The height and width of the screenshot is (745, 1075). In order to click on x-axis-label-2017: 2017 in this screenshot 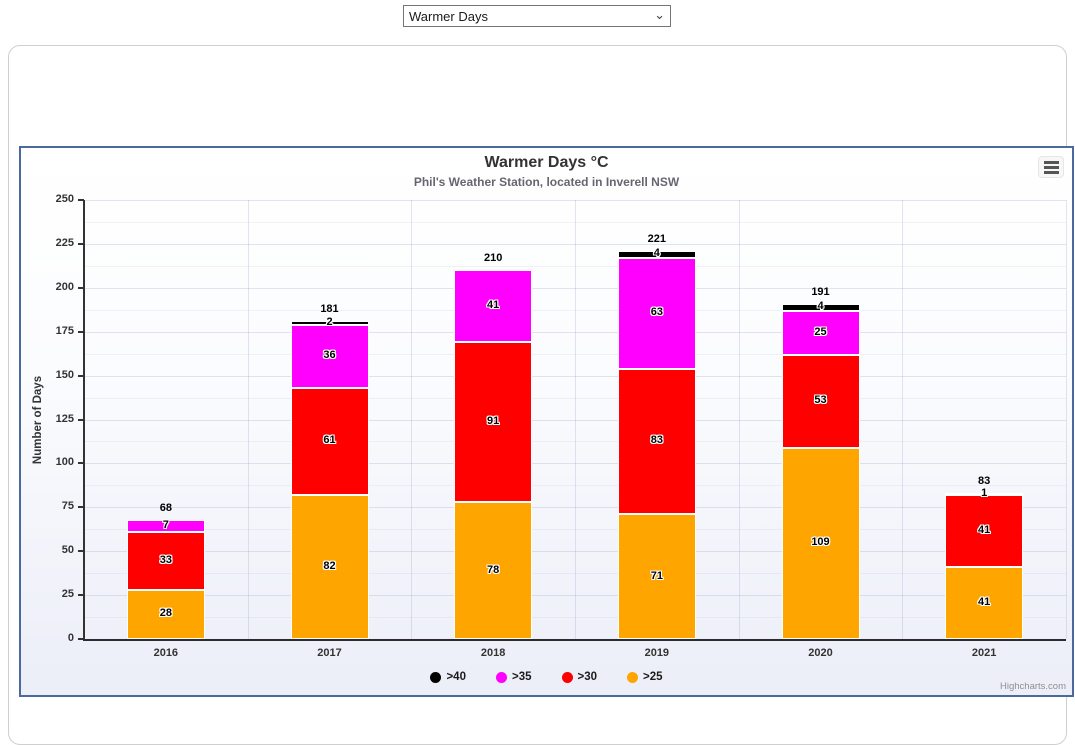, I will do `click(329, 653)`.